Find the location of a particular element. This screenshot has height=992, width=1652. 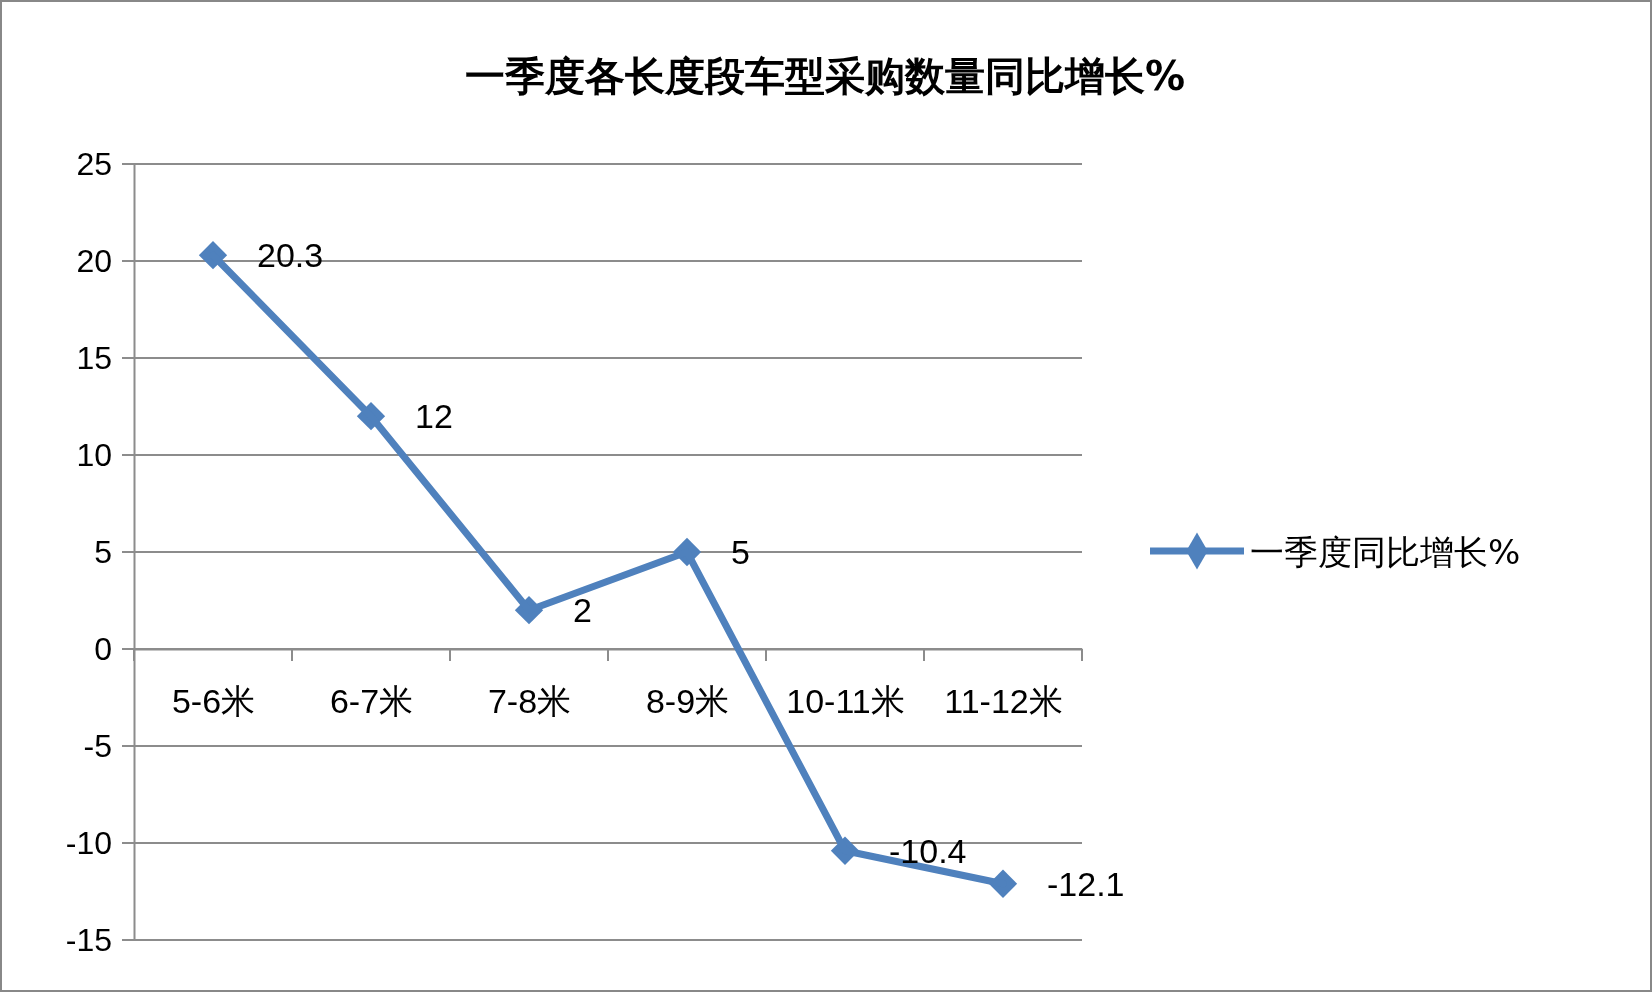

y-tick-label: -15 is located at coordinates (88, 939).